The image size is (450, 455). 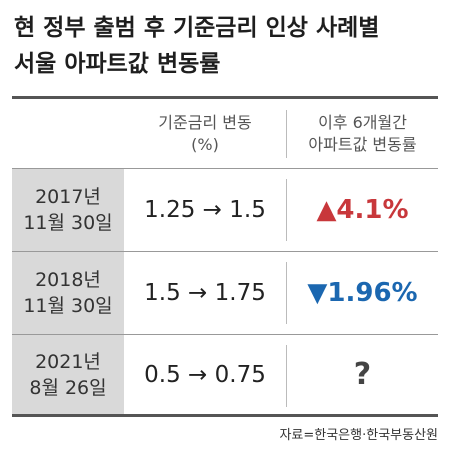 I want to click on table-bottom-rule, so click(x=225, y=415).